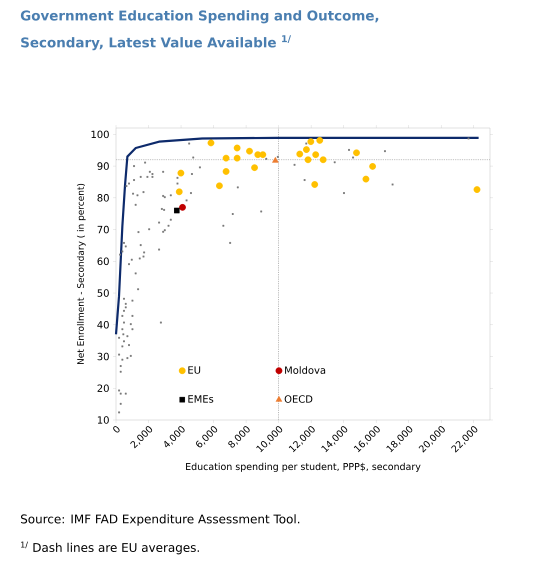 This screenshot has height=565, width=557. I want to click on y-tick-label: 70, so click(103, 230).